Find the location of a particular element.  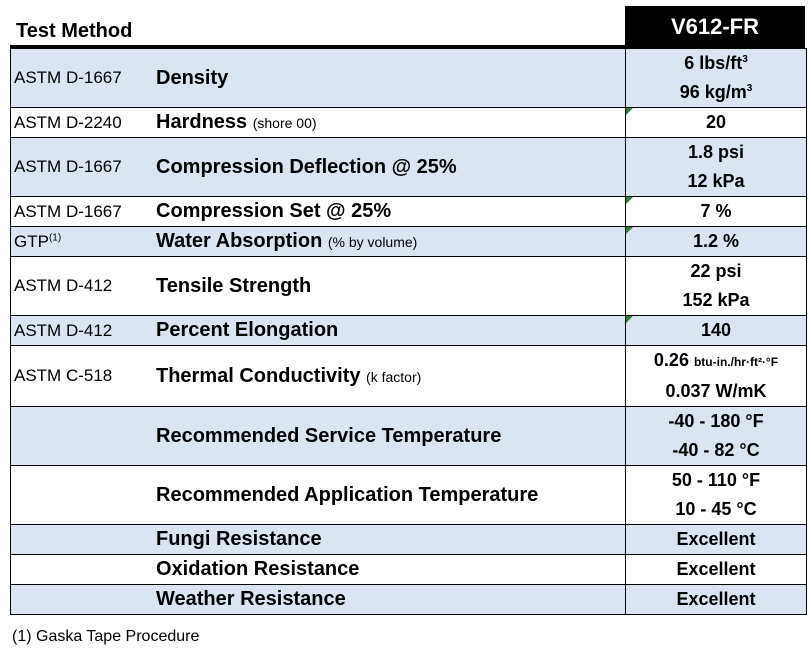

value-cell: 20 is located at coordinates (716, 122).